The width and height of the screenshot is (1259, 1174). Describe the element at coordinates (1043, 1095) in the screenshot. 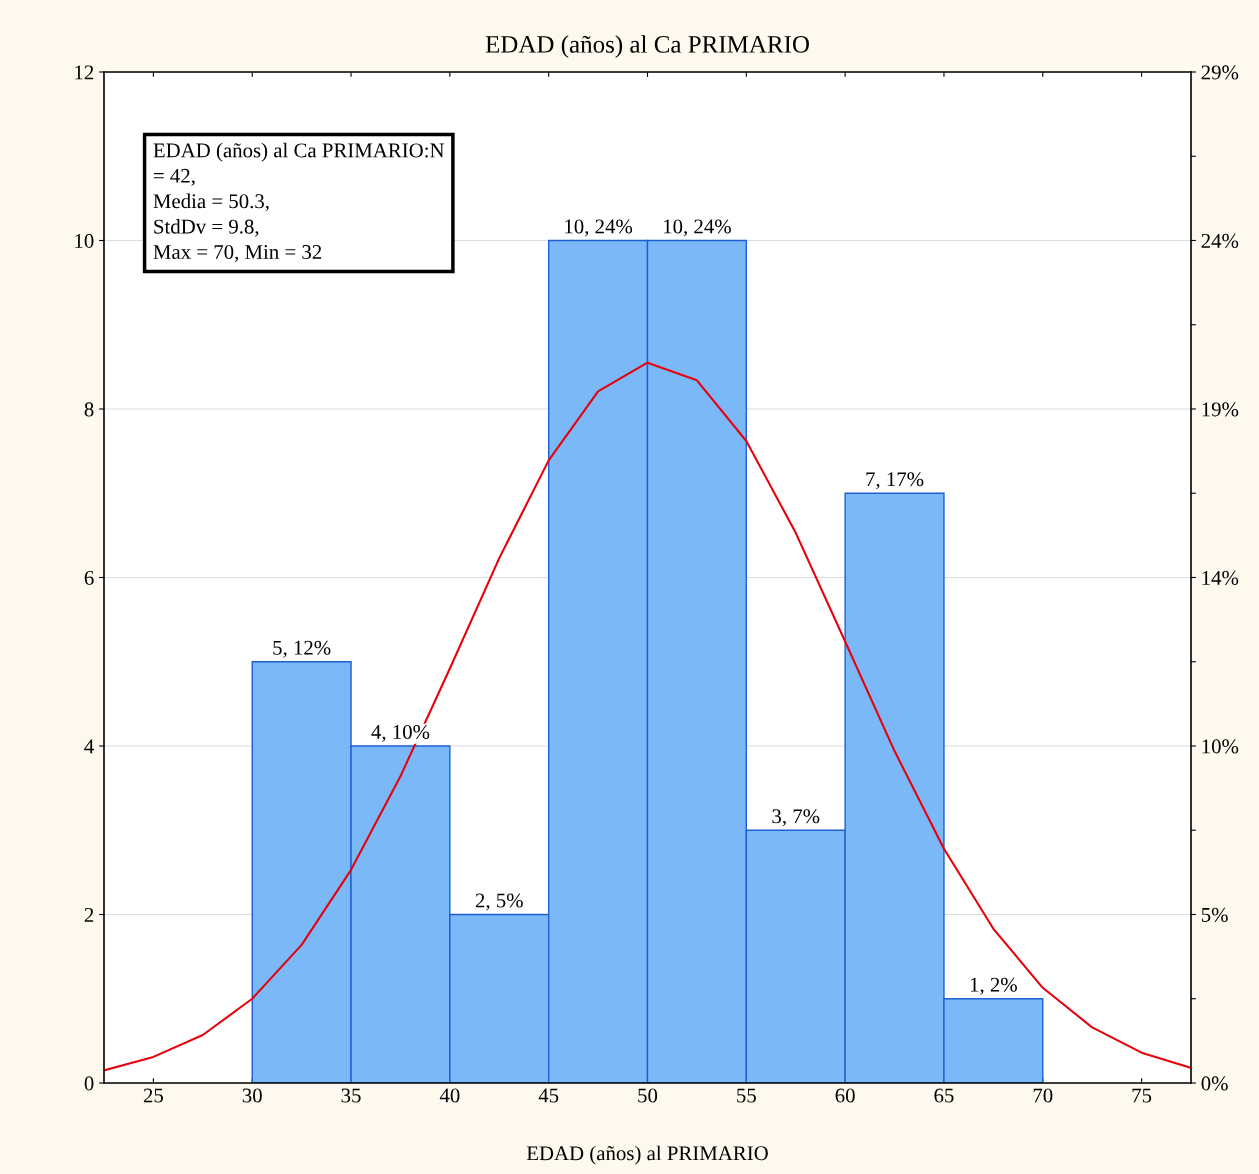

I see `x-tick-label: 70` at that location.